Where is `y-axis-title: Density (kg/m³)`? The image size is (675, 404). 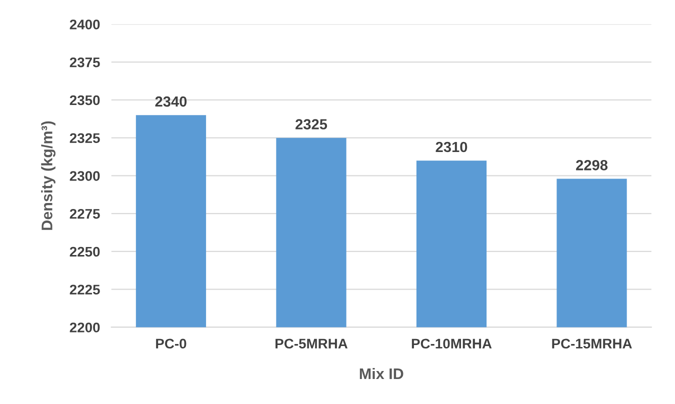
y-axis-title: Density (kg/m³) is located at coordinates (48, 175).